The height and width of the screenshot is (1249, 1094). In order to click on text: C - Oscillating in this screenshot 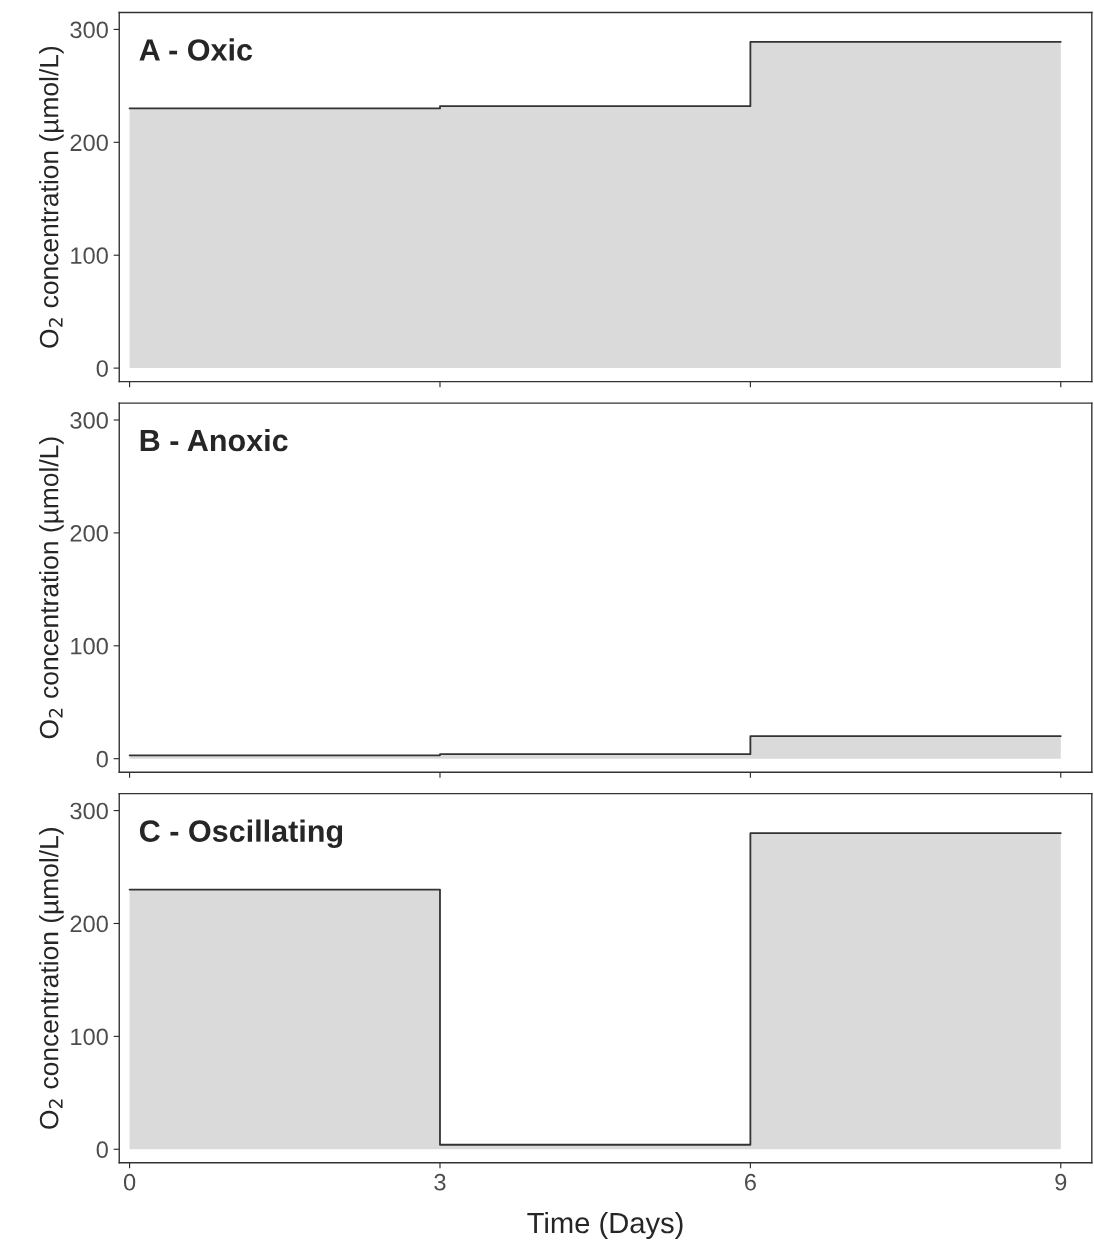, I will do `click(241, 834)`.